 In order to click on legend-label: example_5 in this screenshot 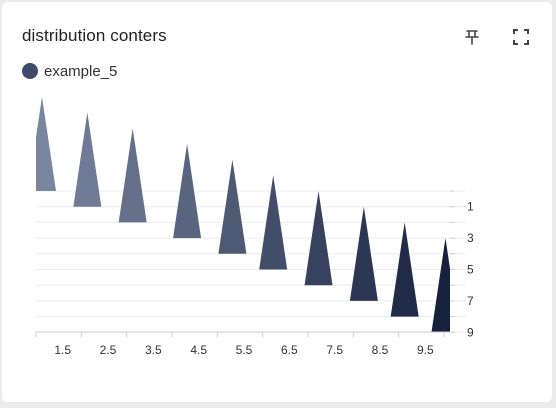, I will do `click(81, 71)`.